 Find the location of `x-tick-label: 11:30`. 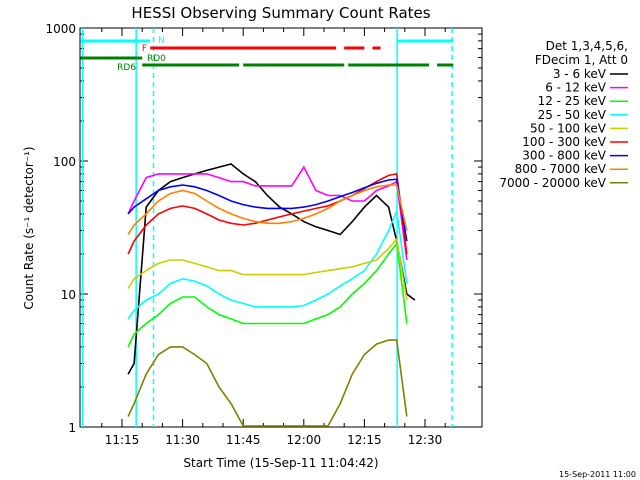

x-tick-label: 11:30 is located at coordinates (182, 440).